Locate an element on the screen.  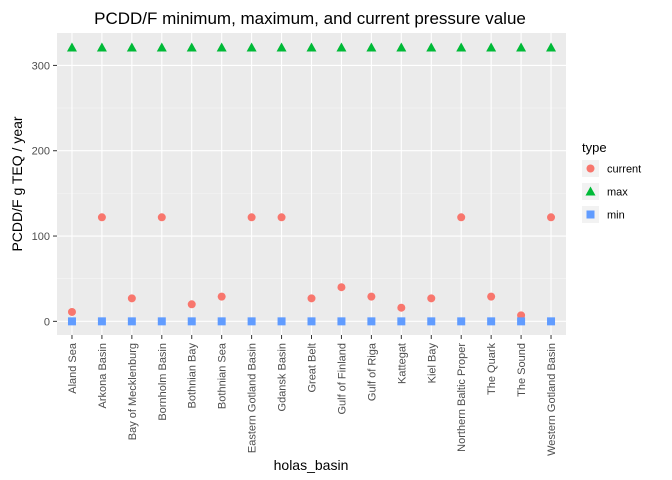
legend-label-min: min is located at coordinates (616, 216).